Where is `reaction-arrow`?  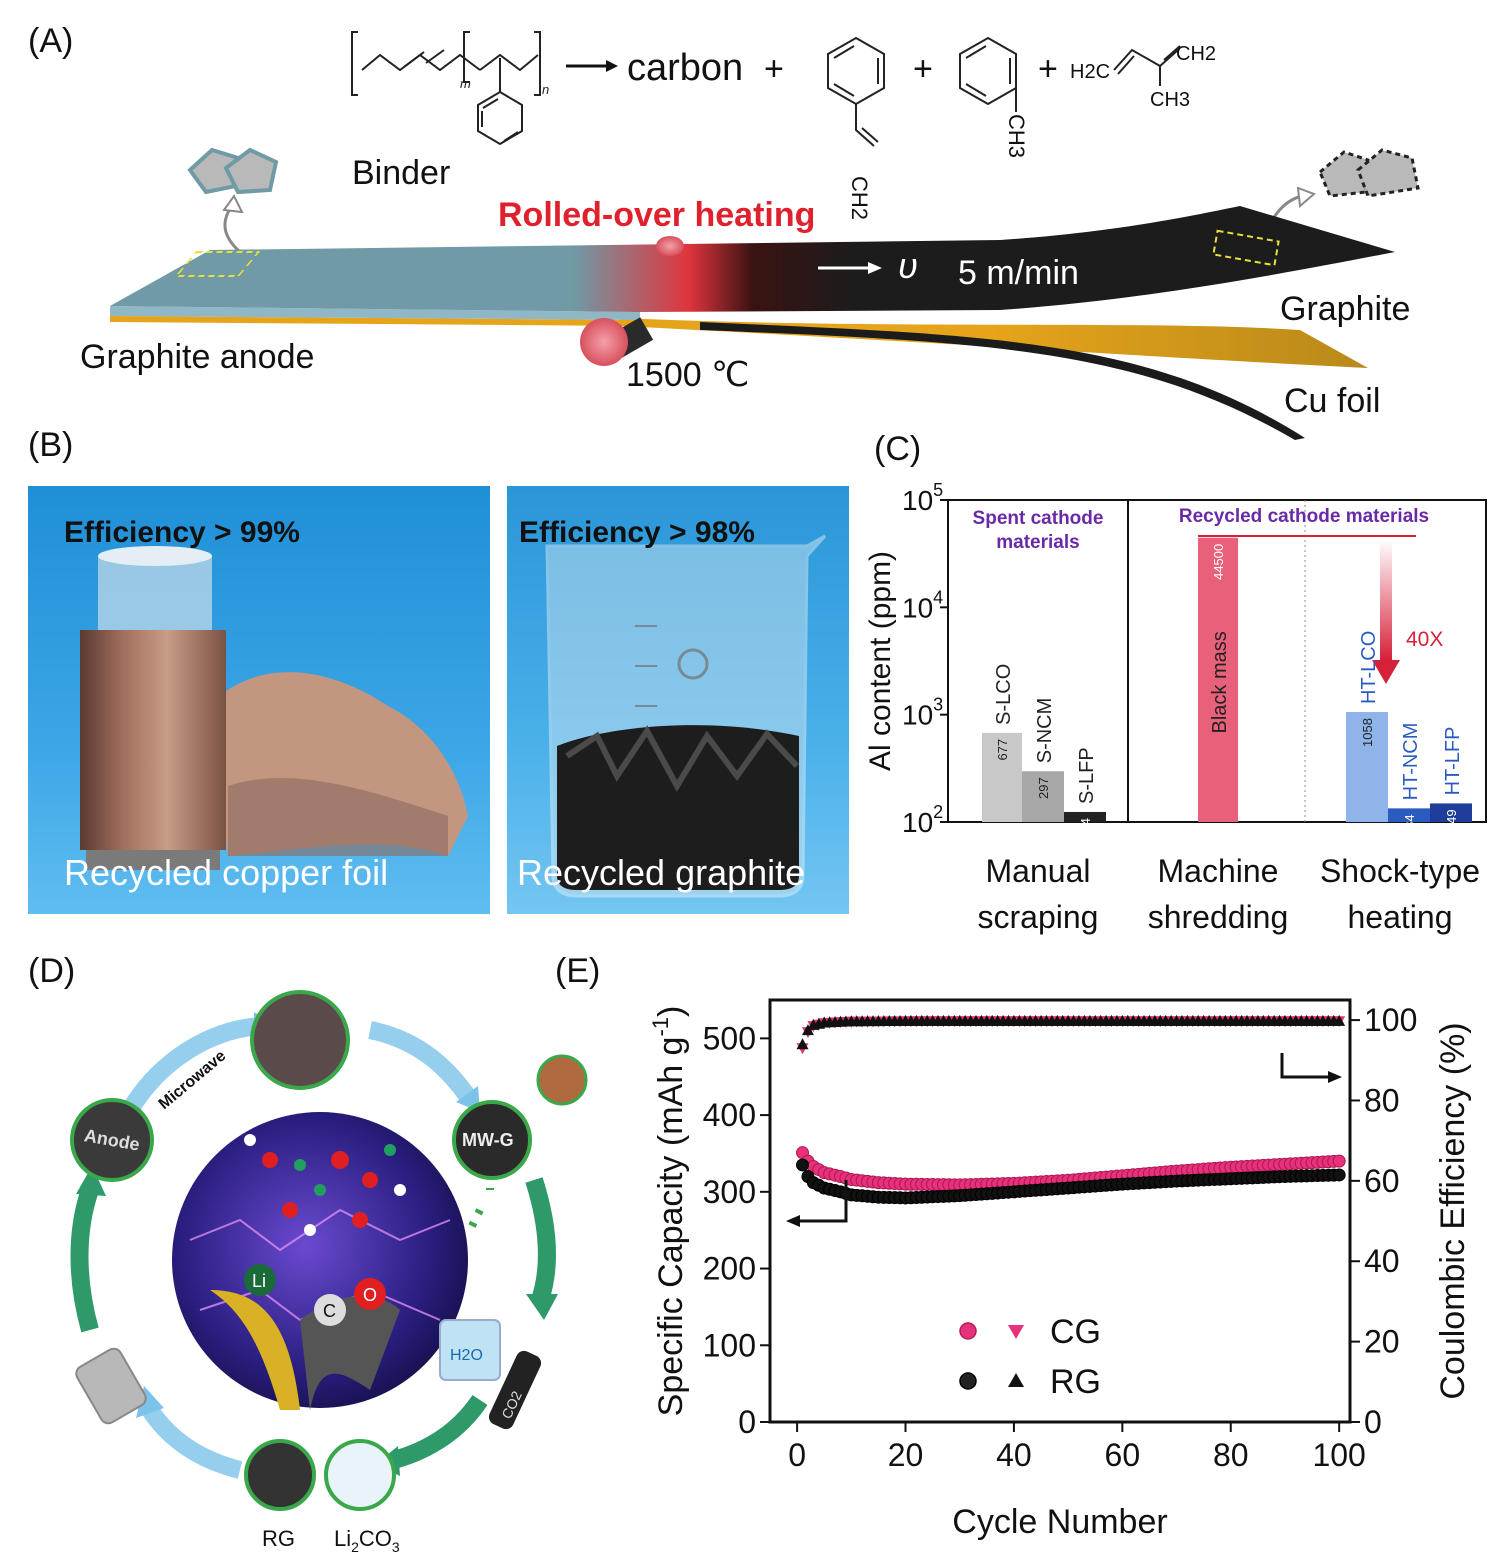 reaction-arrow is located at coordinates (592, 66).